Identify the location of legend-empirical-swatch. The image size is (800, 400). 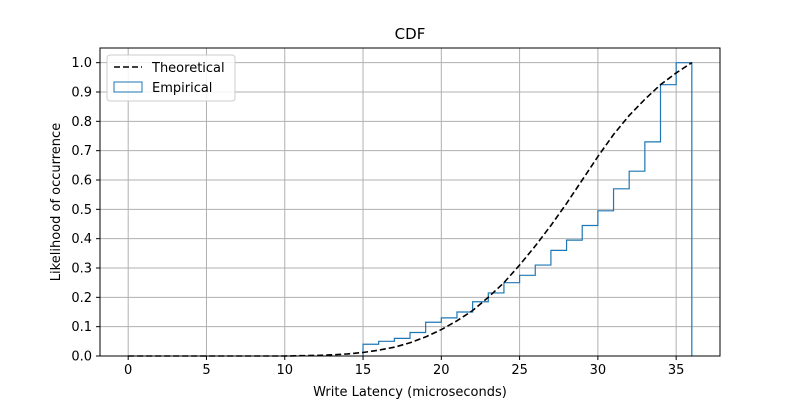
(128, 87).